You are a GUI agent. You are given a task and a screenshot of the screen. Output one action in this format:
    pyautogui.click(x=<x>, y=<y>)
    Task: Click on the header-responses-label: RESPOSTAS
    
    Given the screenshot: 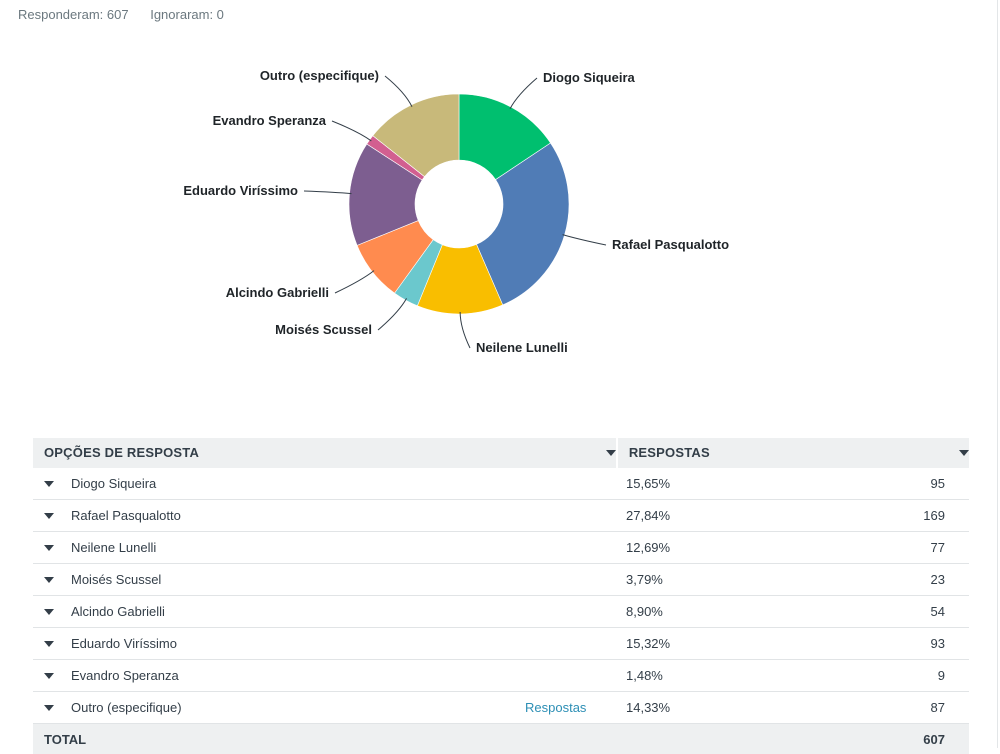 What is the action you would take?
    pyautogui.click(x=669, y=452)
    